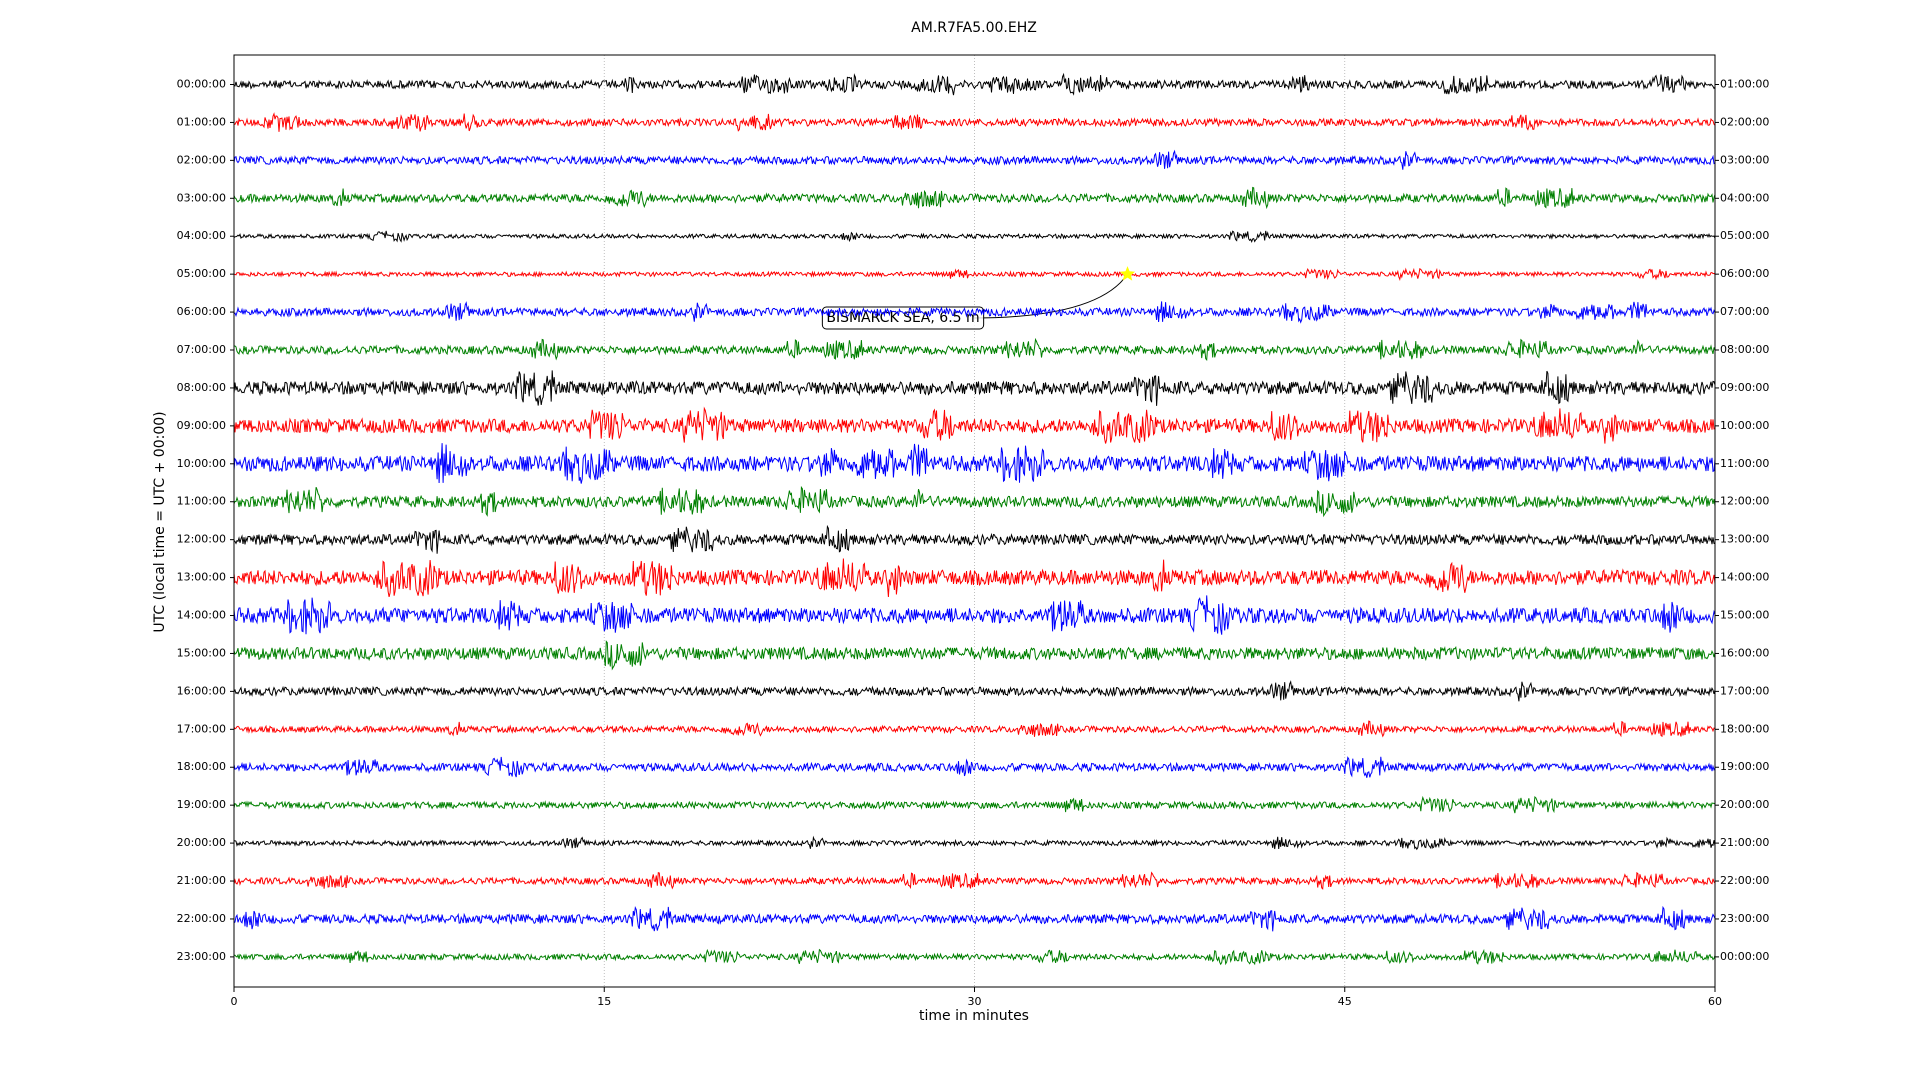 The width and height of the screenshot is (1920, 1080). What do you see at coordinates (201, 615) in the screenshot?
I see `row-label-left: 14:00:00` at bounding box center [201, 615].